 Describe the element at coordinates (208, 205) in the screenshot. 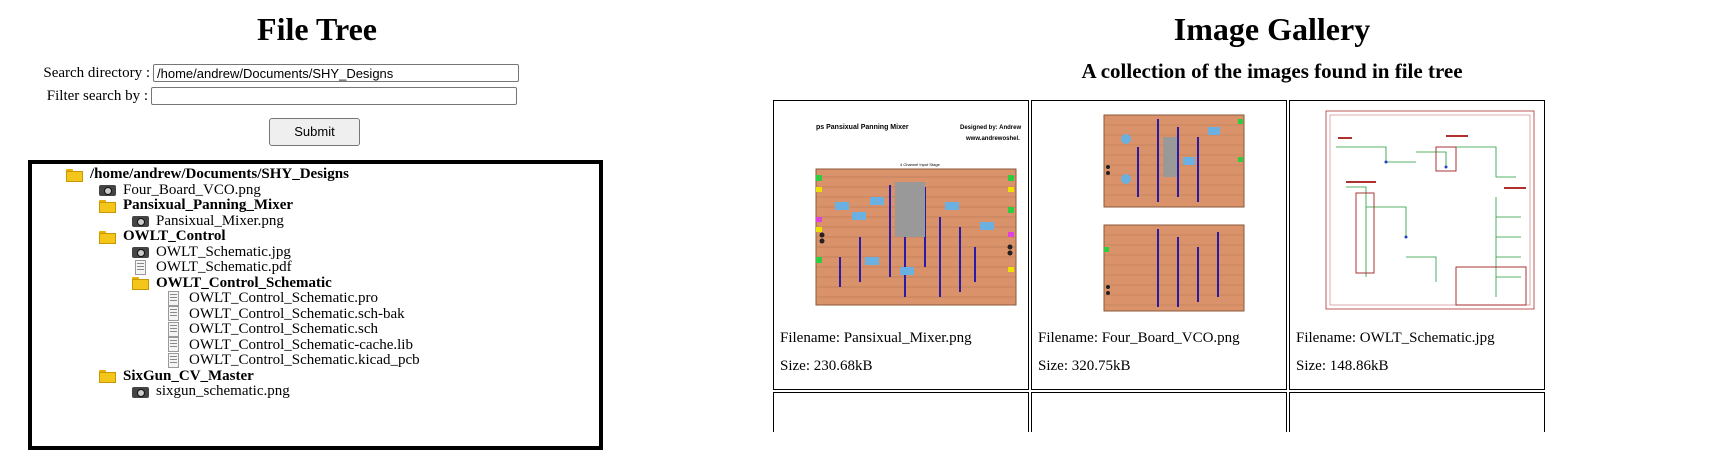

I see `tree-item-label: Pansixual_Panning_Mixer` at that location.